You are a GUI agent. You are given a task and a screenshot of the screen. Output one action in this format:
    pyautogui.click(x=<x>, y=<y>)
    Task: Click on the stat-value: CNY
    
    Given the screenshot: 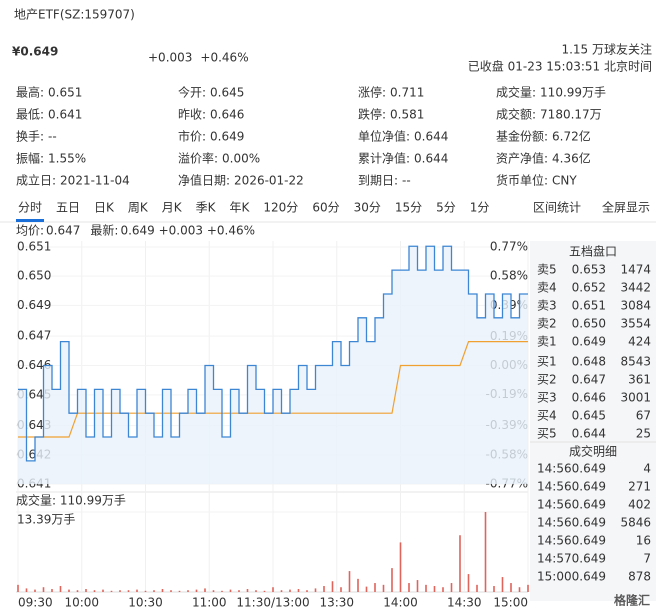 What is the action you would take?
    pyautogui.click(x=564, y=181)
    